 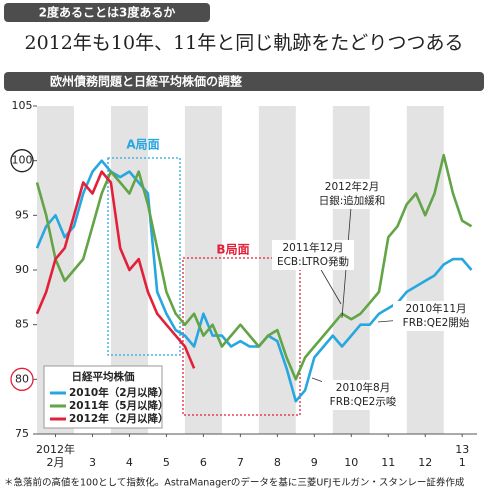 I want to click on x-tick-label: 2月, so click(x=55, y=462).